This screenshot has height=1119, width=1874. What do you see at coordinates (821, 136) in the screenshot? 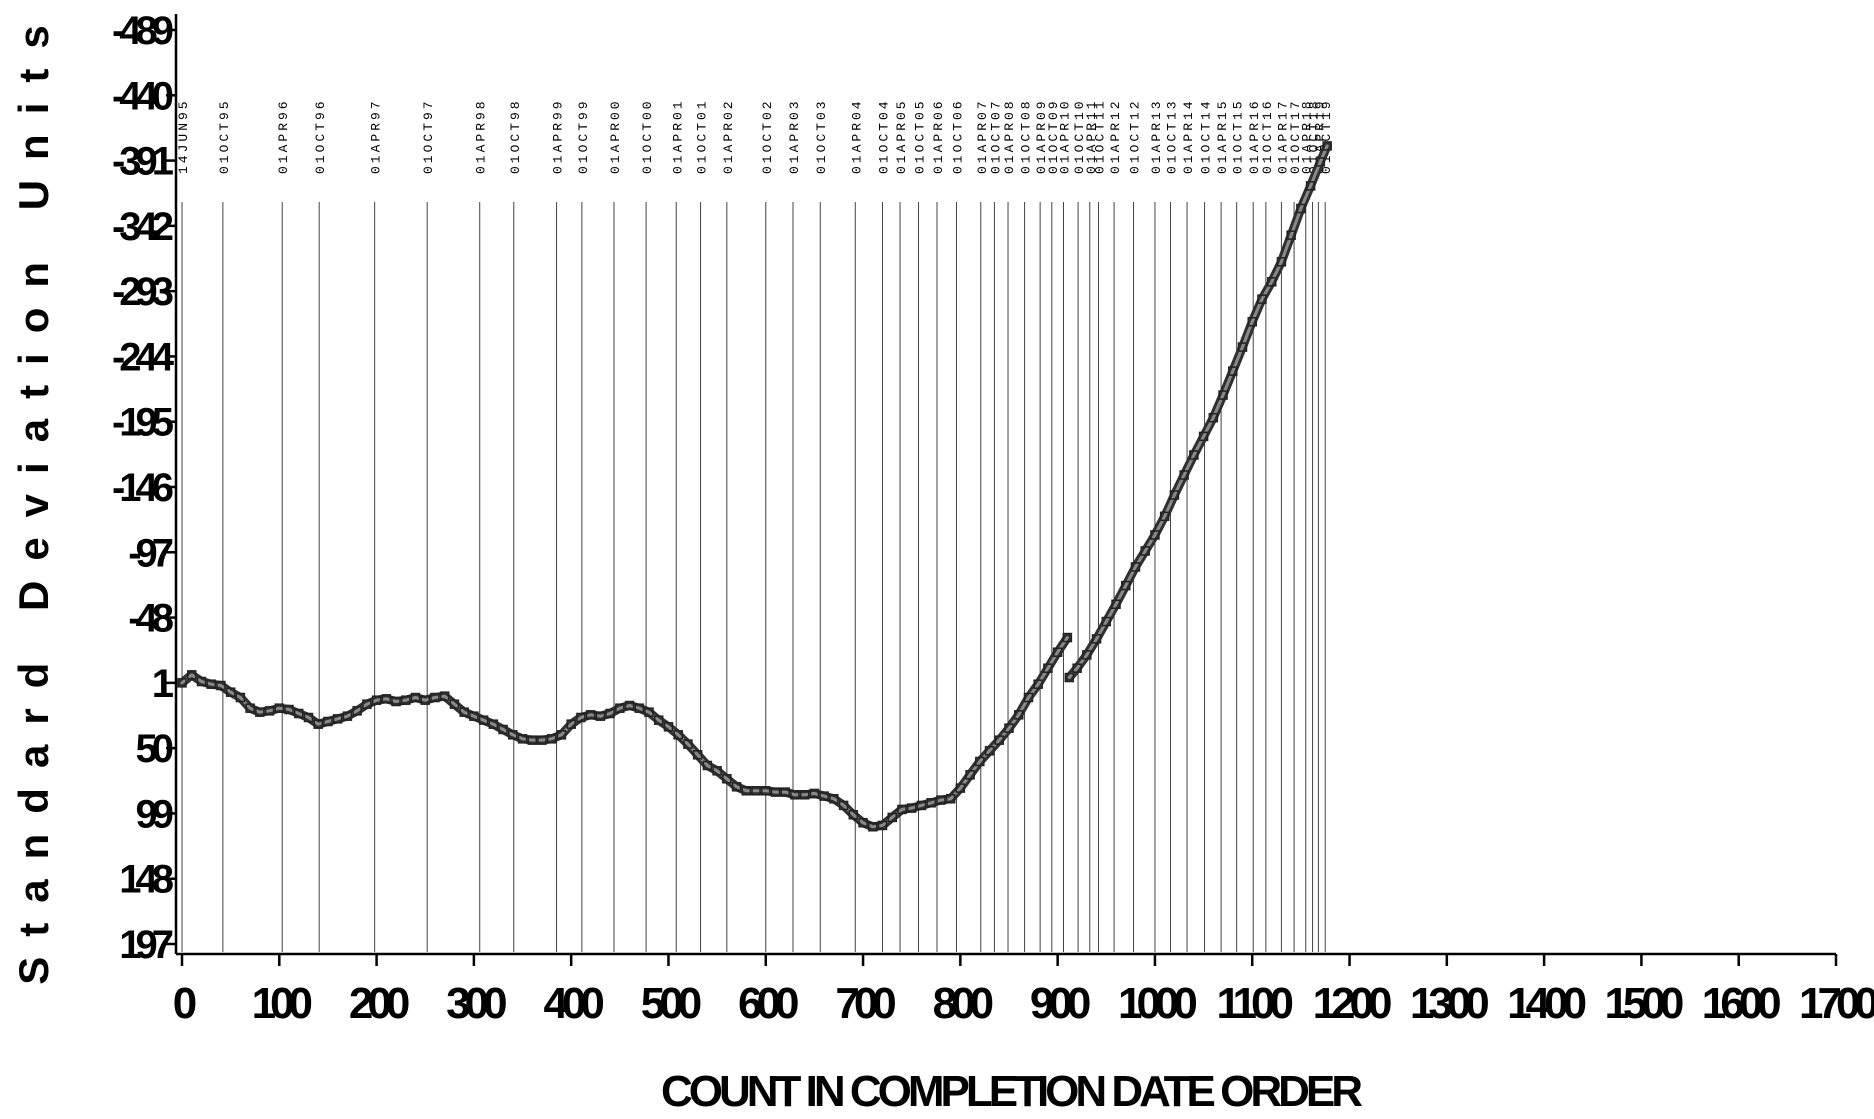
I see `event-label-01oct03: 01OCT03` at bounding box center [821, 136].